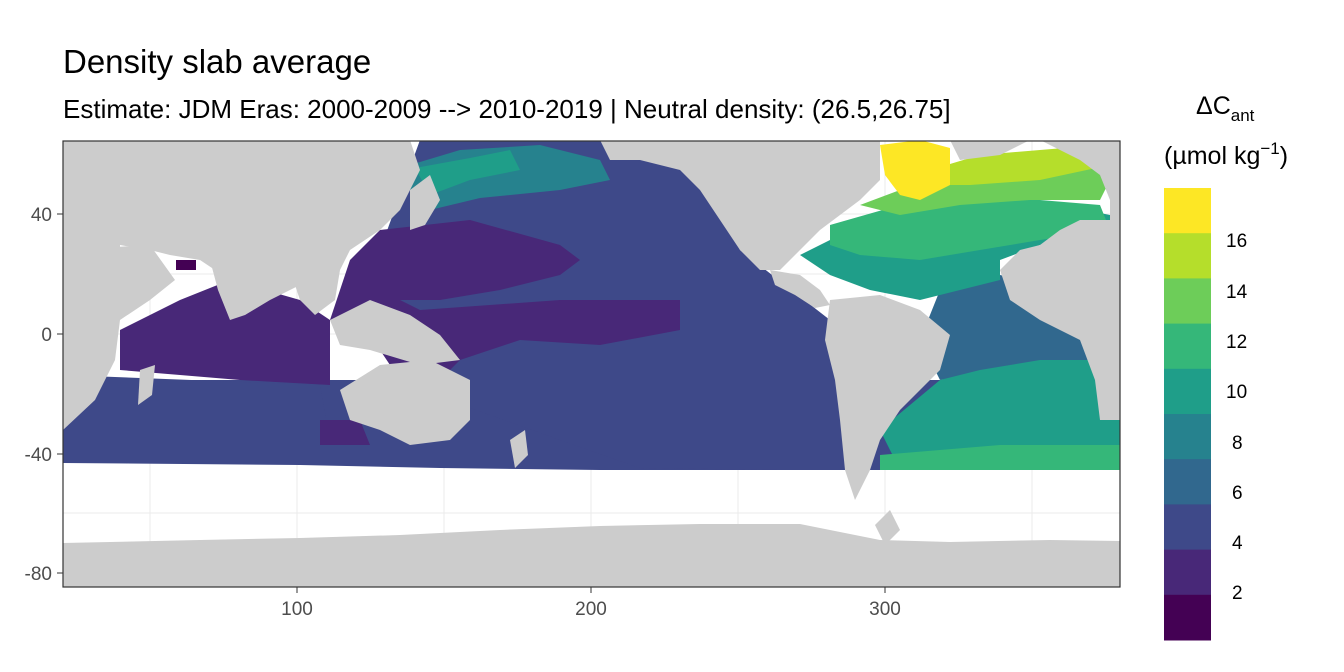  What do you see at coordinates (297, 609) in the screenshot?
I see `x-tick-label: 100` at bounding box center [297, 609].